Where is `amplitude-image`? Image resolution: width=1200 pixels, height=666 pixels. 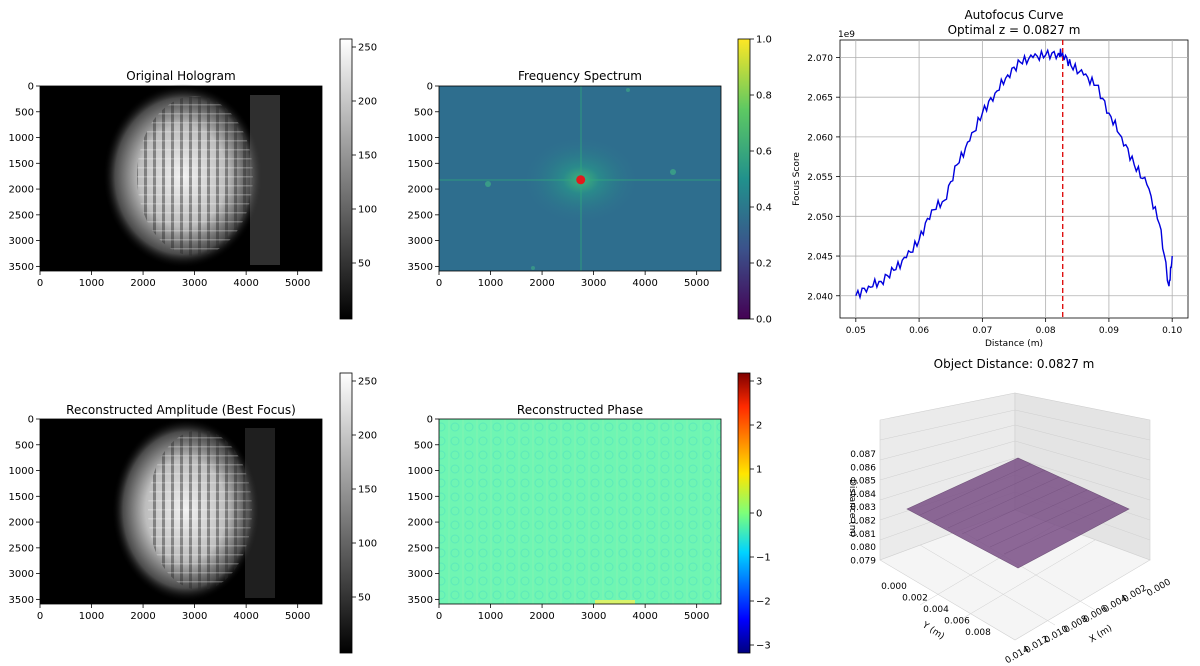
amplitude-image is located at coordinates (181, 511).